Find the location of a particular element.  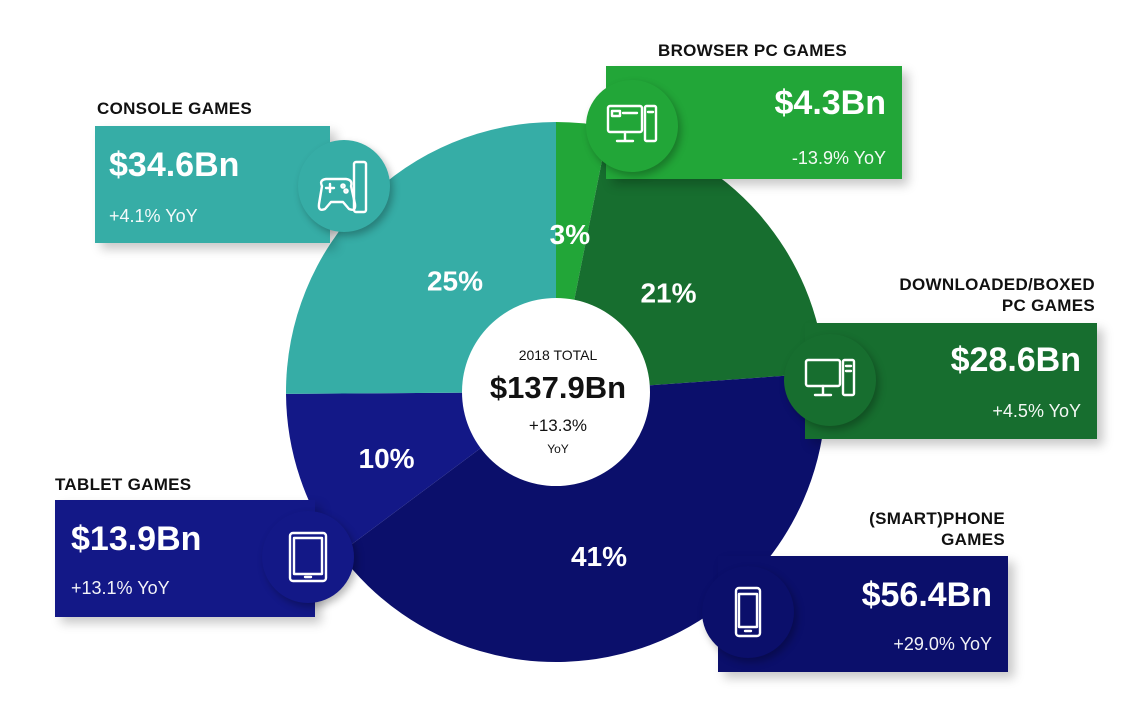

total-label: 2018 TOTAL is located at coordinates (558, 355).